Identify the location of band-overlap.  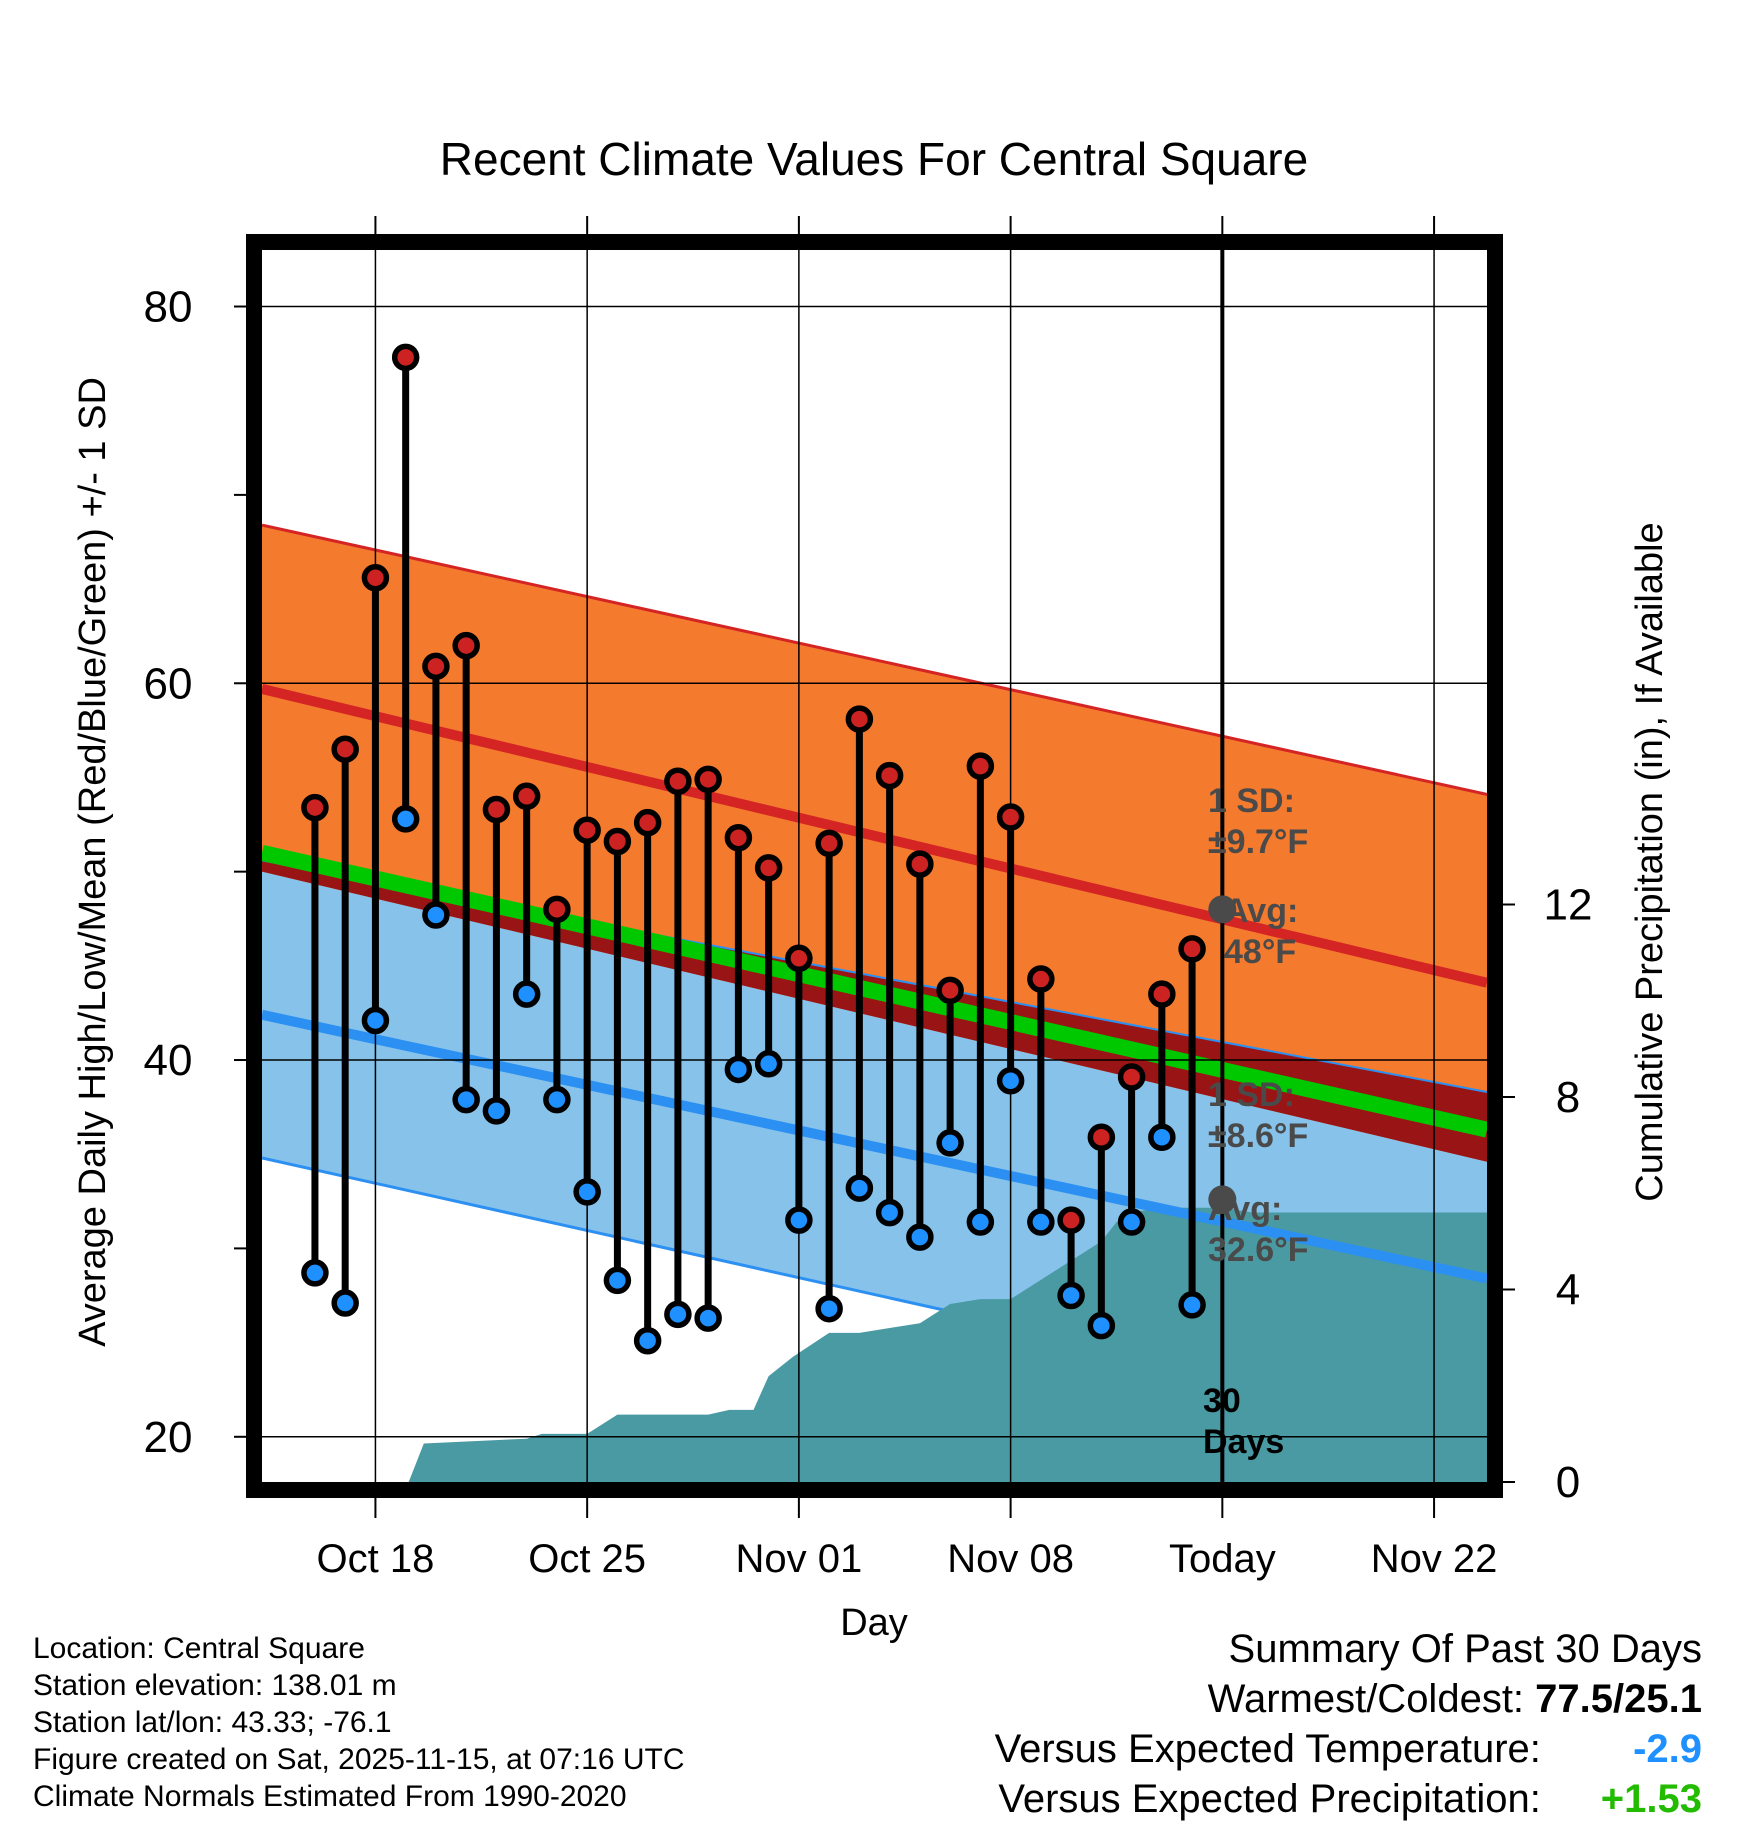
(874, 1011).